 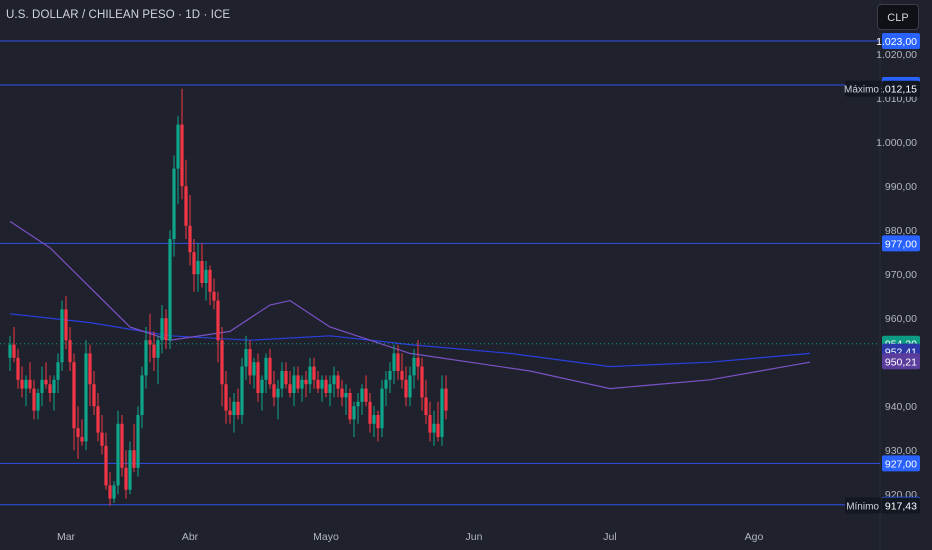 What do you see at coordinates (326, 537) in the screenshot?
I see `time-tick-label: Mayo` at bounding box center [326, 537].